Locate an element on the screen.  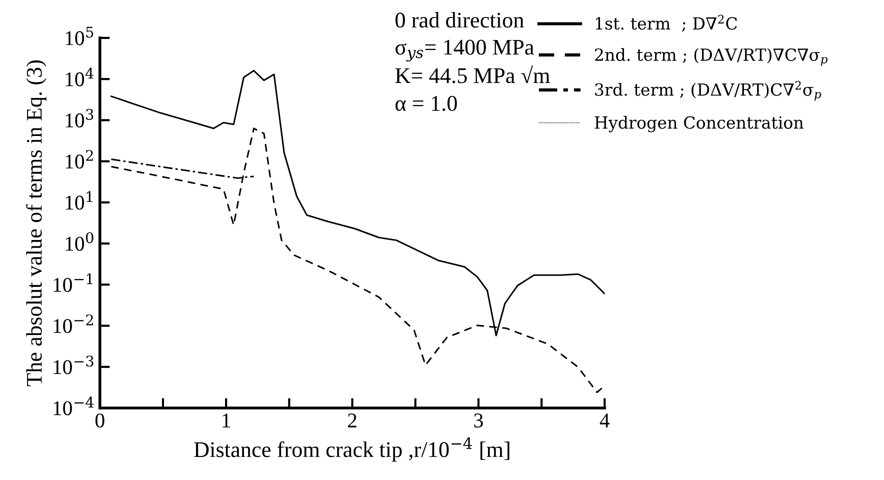
y-tick-label: 10$^{−2}$ is located at coordinates (73, 324).